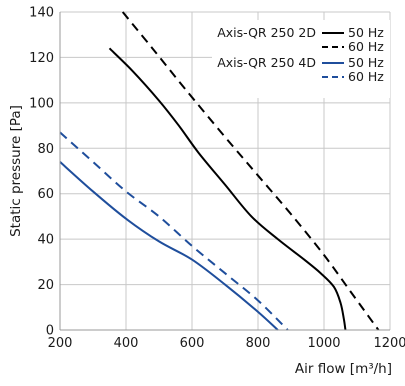  What do you see at coordinates (60, 343) in the screenshot?
I see `x-tick-label-0: 200` at bounding box center [60, 343].